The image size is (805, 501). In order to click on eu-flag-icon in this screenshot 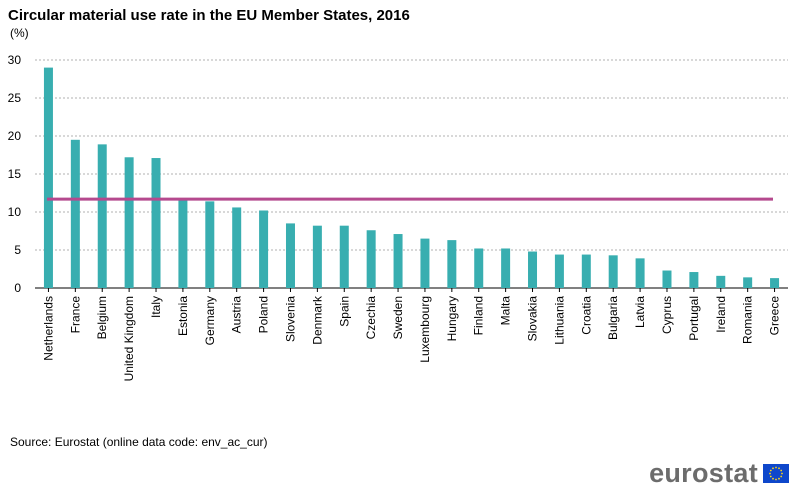, I will do `click(776, 473)`.